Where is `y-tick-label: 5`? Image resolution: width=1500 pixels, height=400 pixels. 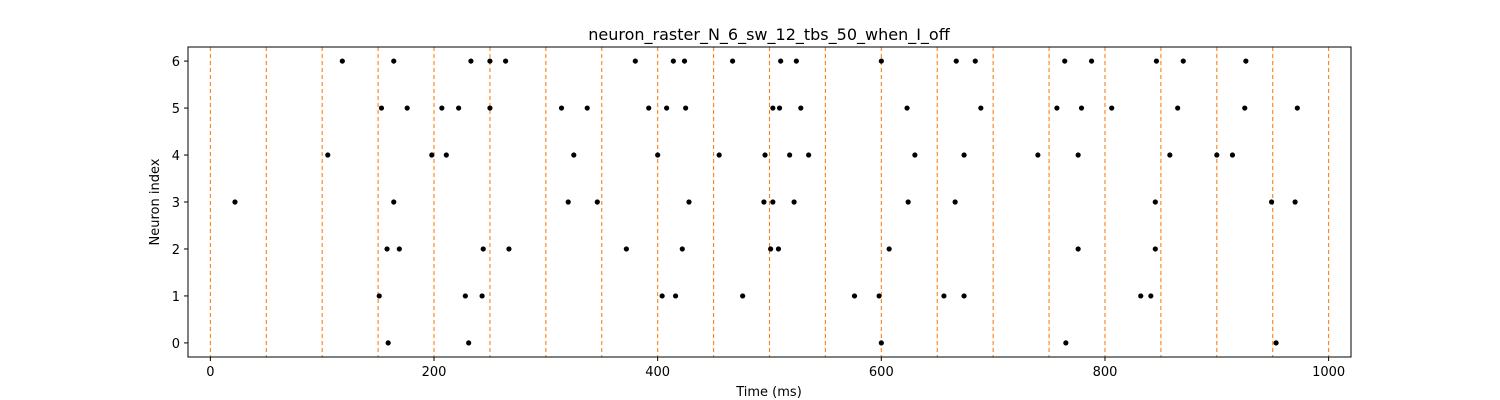
y-tick-label: 5 is located at coordinates (176, 109).